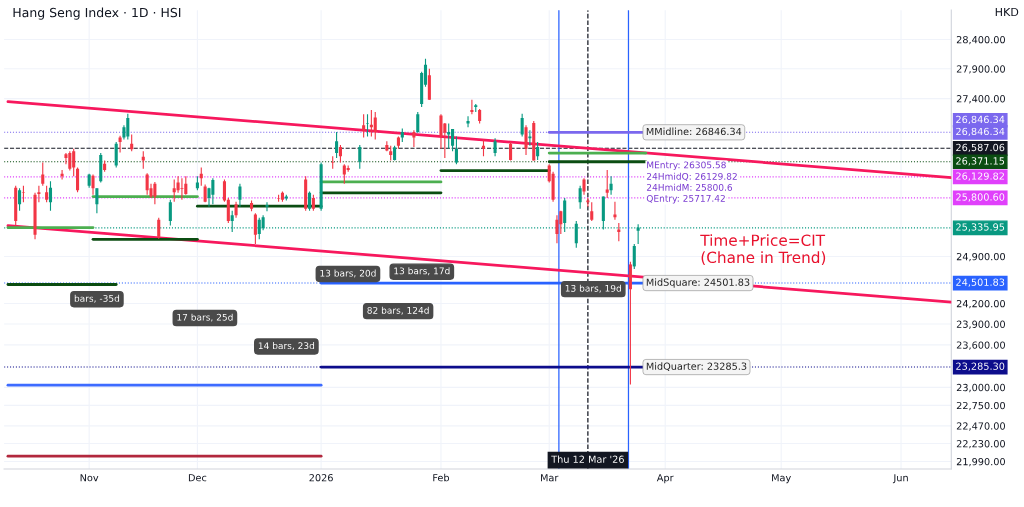 Image resolution: width=1024 pixels, height=507 pixels. Describe the element at coordinates (980, 462) in the screenshot. I see `y-tick-label: 21,990.00` at that location.